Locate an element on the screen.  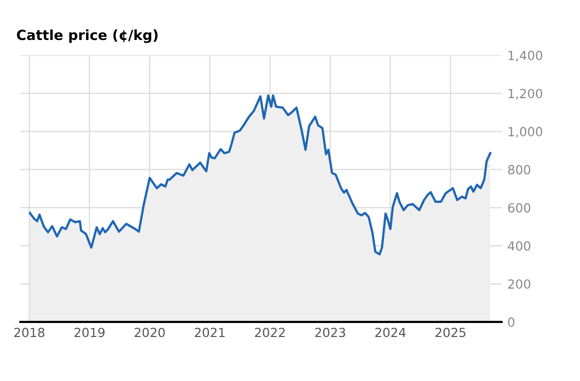
x-tick-label: 2024 is located at coordinates (390, 333).